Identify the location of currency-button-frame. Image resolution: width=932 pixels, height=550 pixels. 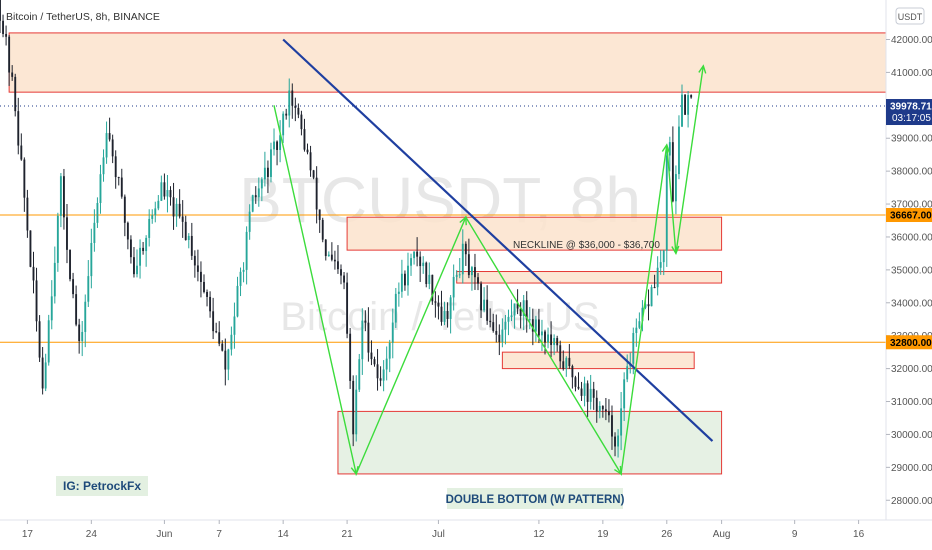
(910, 16).